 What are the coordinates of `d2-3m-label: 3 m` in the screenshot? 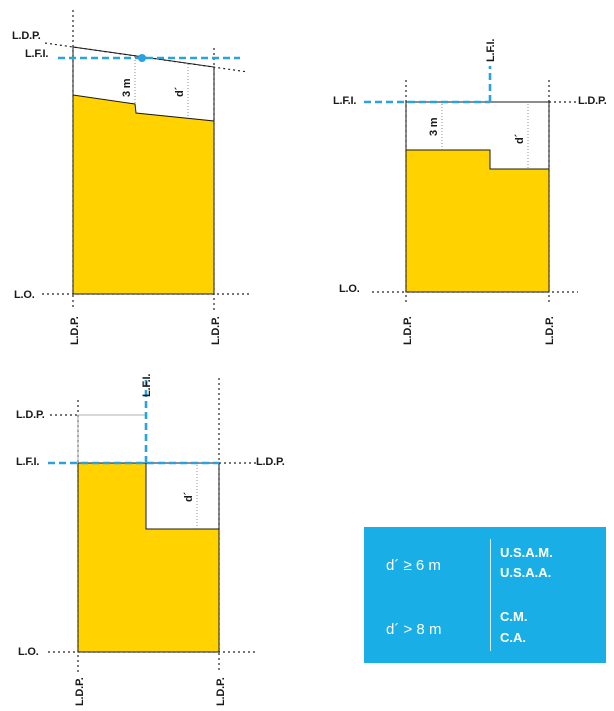 It's located at (434, 126).